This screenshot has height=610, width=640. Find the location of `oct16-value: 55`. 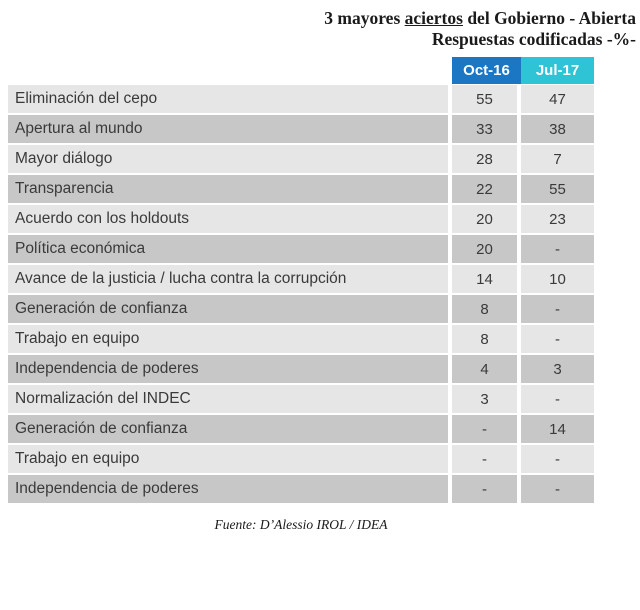

oct16-value: 55 is located at coordinates (484, 99).